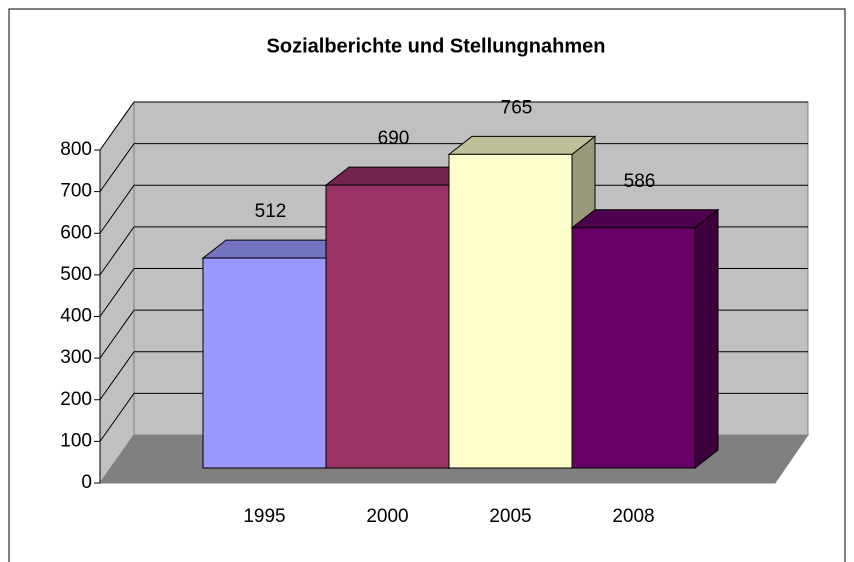 The image size is (854, 562). What do you see at coordinates (76, 274) in the screenshot?
I see `y-tick-label: 500` at bounding box center [76, 274].